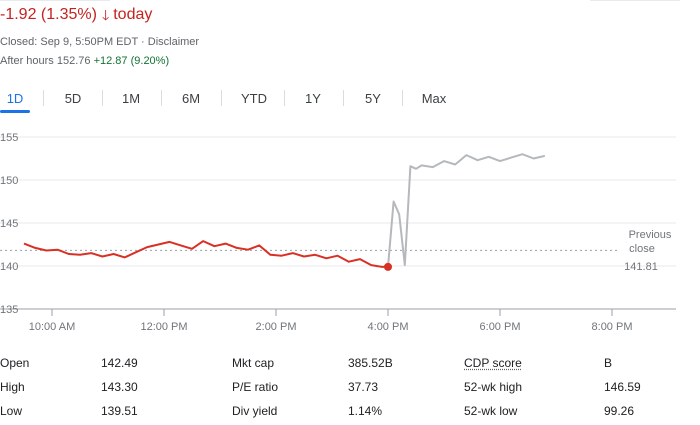  What do you see at coordinates (255, 411) in the screenshot?
I see `stat-label-div-yield: Div yield` at bounding box center [255, 411].